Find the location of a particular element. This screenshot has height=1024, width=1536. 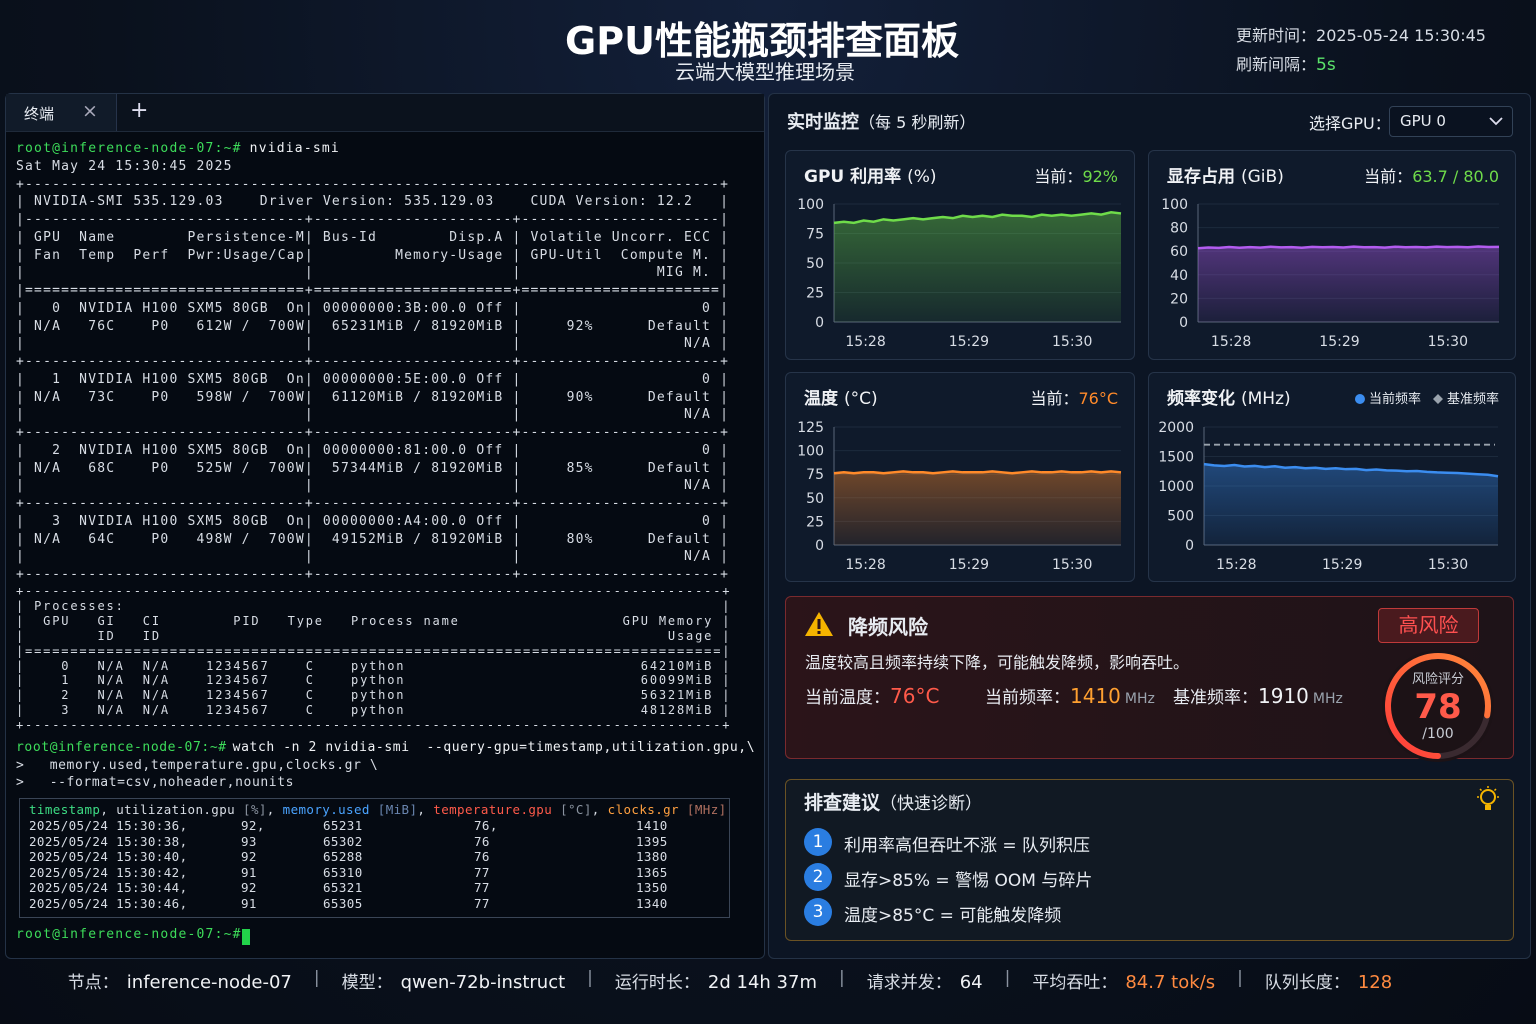

current-label: 当前： is located at coordinates (1054, 398).